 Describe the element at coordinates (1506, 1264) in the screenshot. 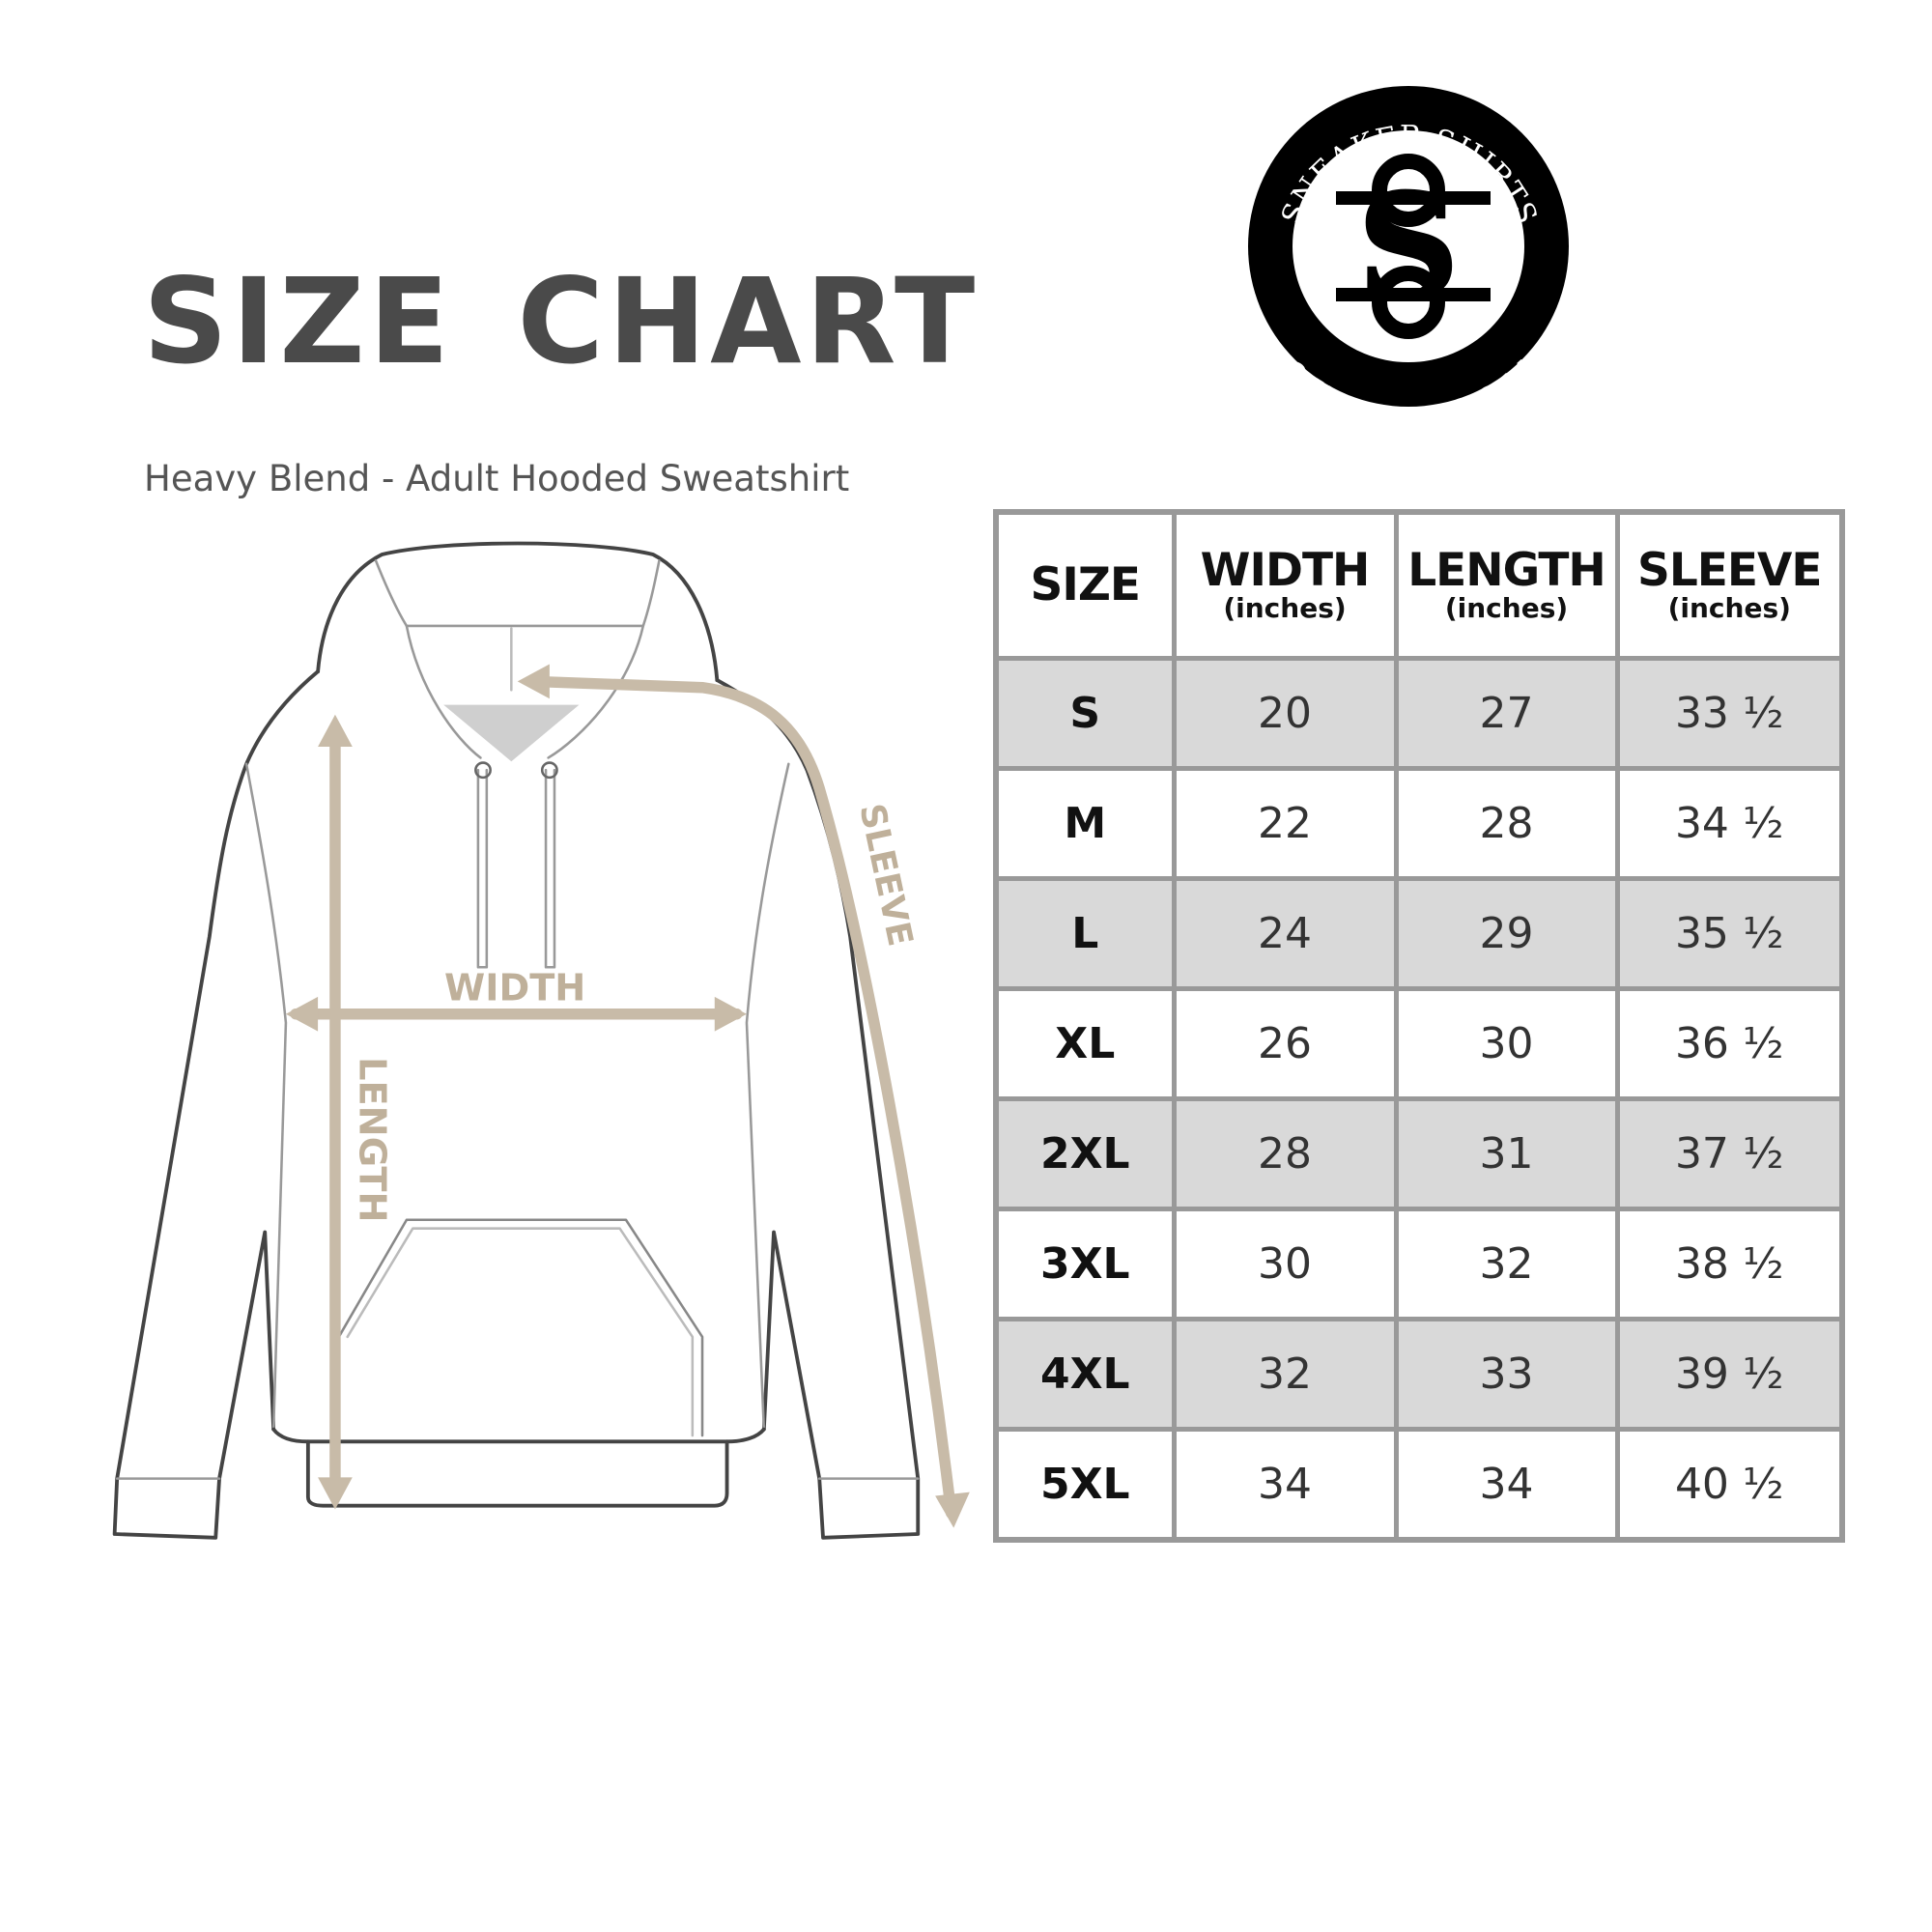

I see `length-cell: 32` at that location.